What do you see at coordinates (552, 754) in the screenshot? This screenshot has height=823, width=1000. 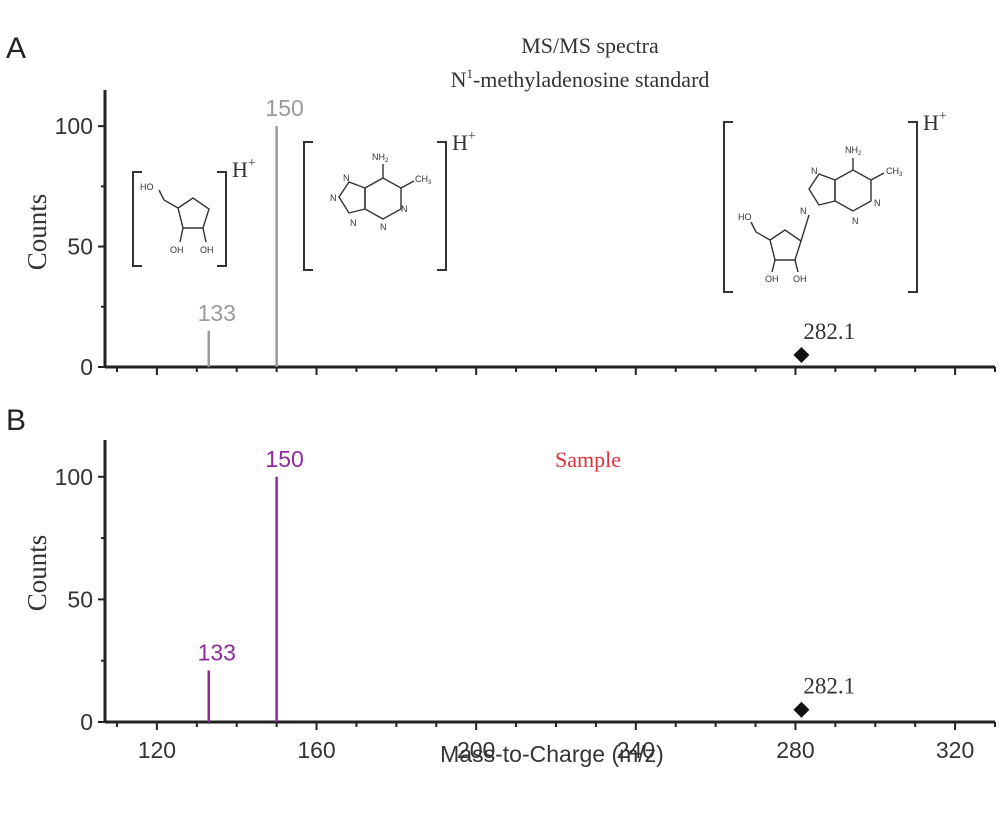 I see `x-axis-label: Mass-to-Charge (m/z)` at bounding box center [552, 754].